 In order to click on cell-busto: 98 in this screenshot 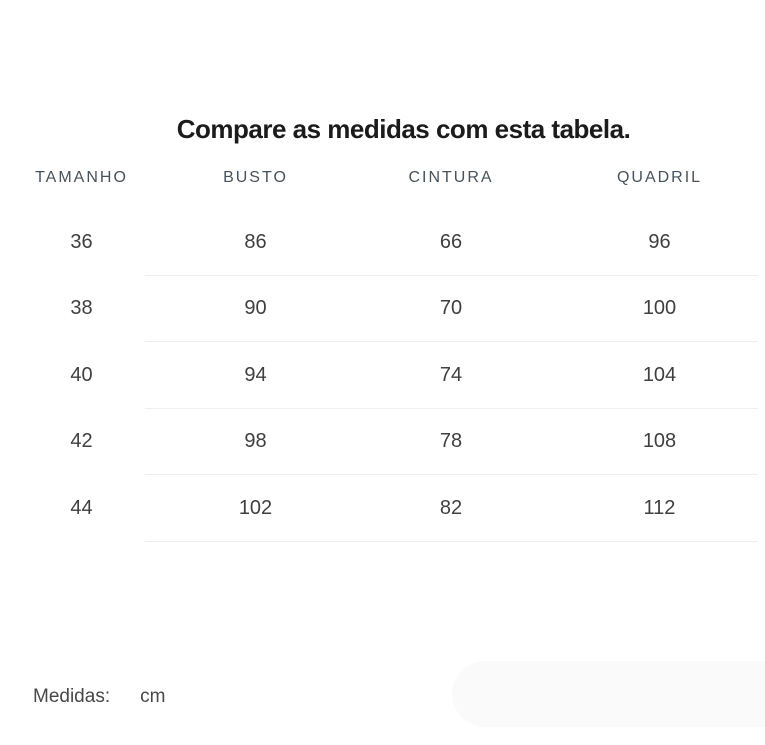, I will do `click(255, 441)`.